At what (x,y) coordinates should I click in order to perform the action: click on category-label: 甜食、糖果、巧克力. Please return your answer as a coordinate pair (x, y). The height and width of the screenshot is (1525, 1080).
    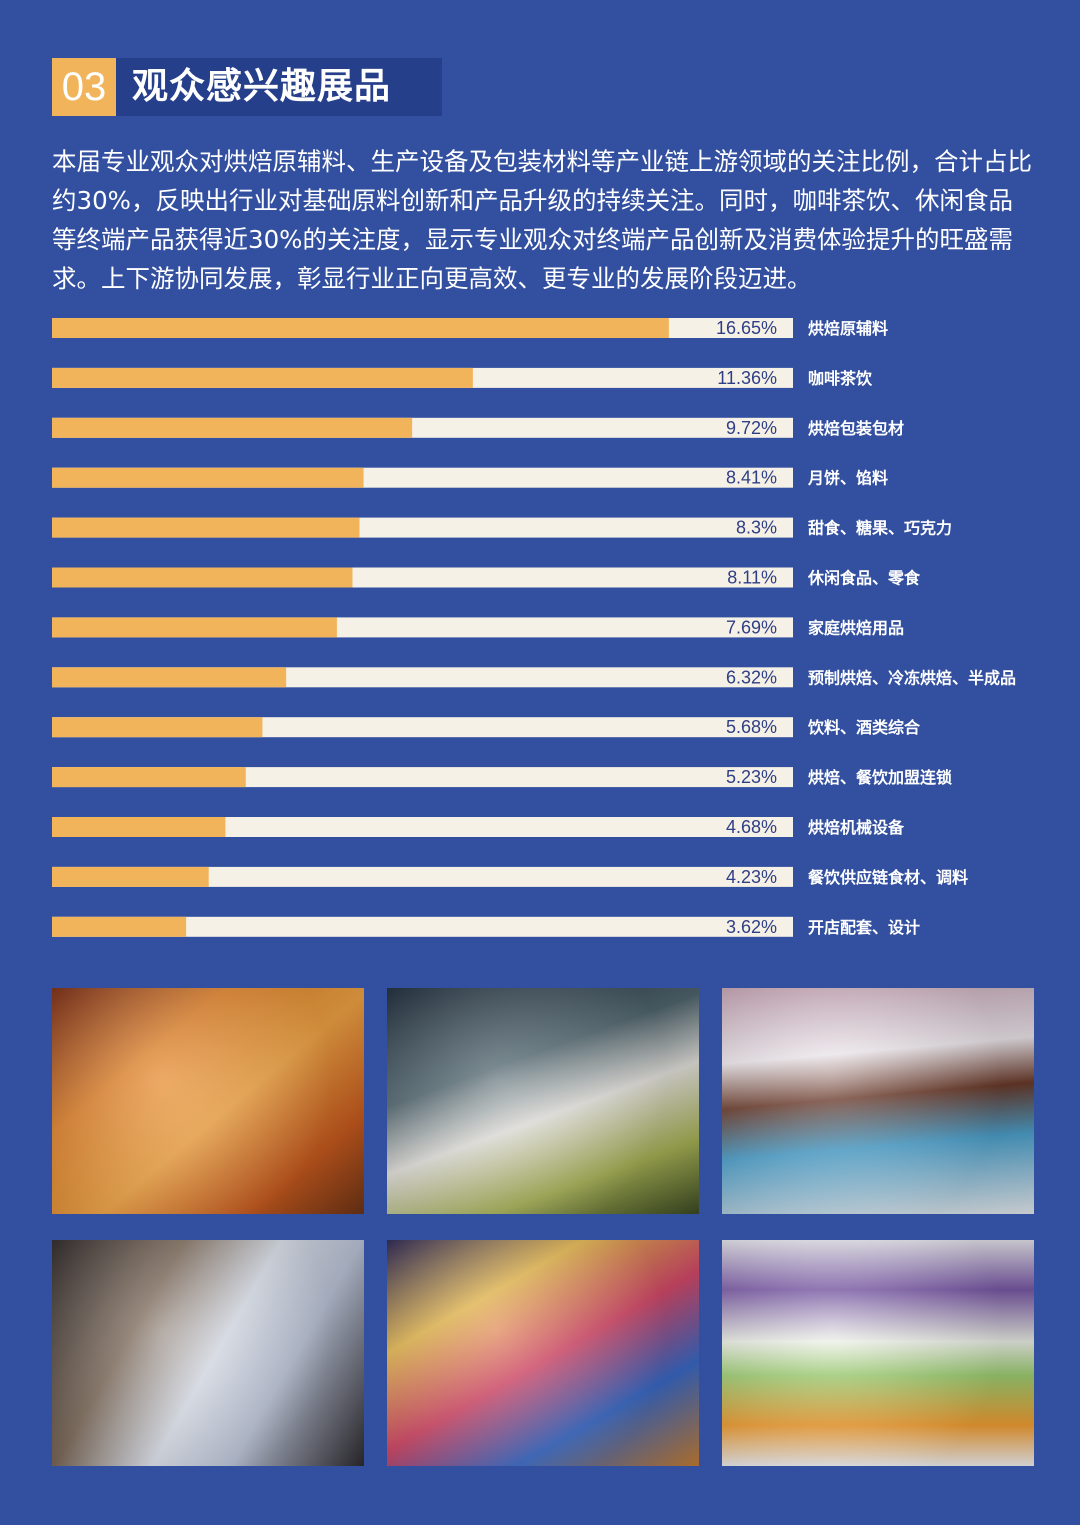
    Looking at the image, I should click on (880, 528).